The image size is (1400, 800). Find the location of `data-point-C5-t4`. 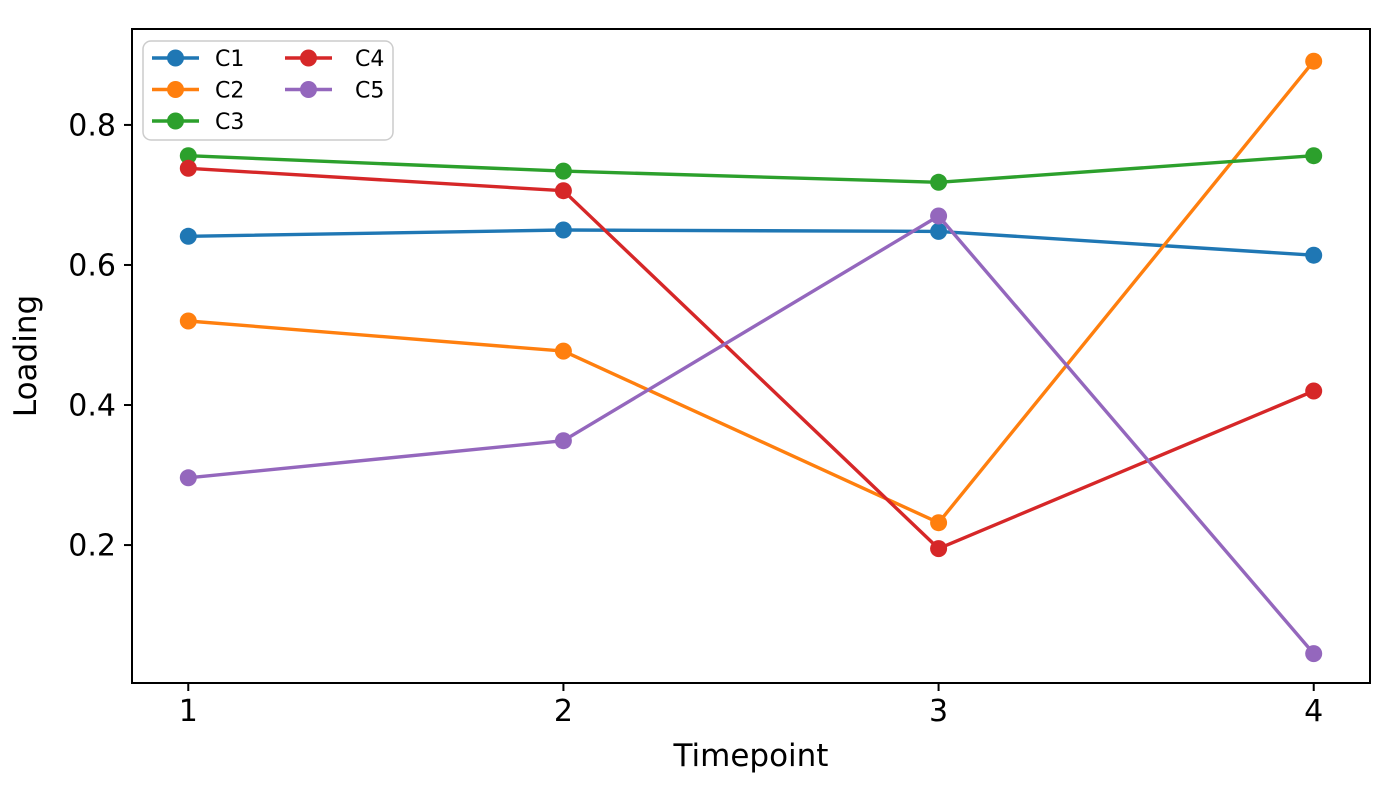

data-point-C5-t4 is located at coordinates (1314, 654).